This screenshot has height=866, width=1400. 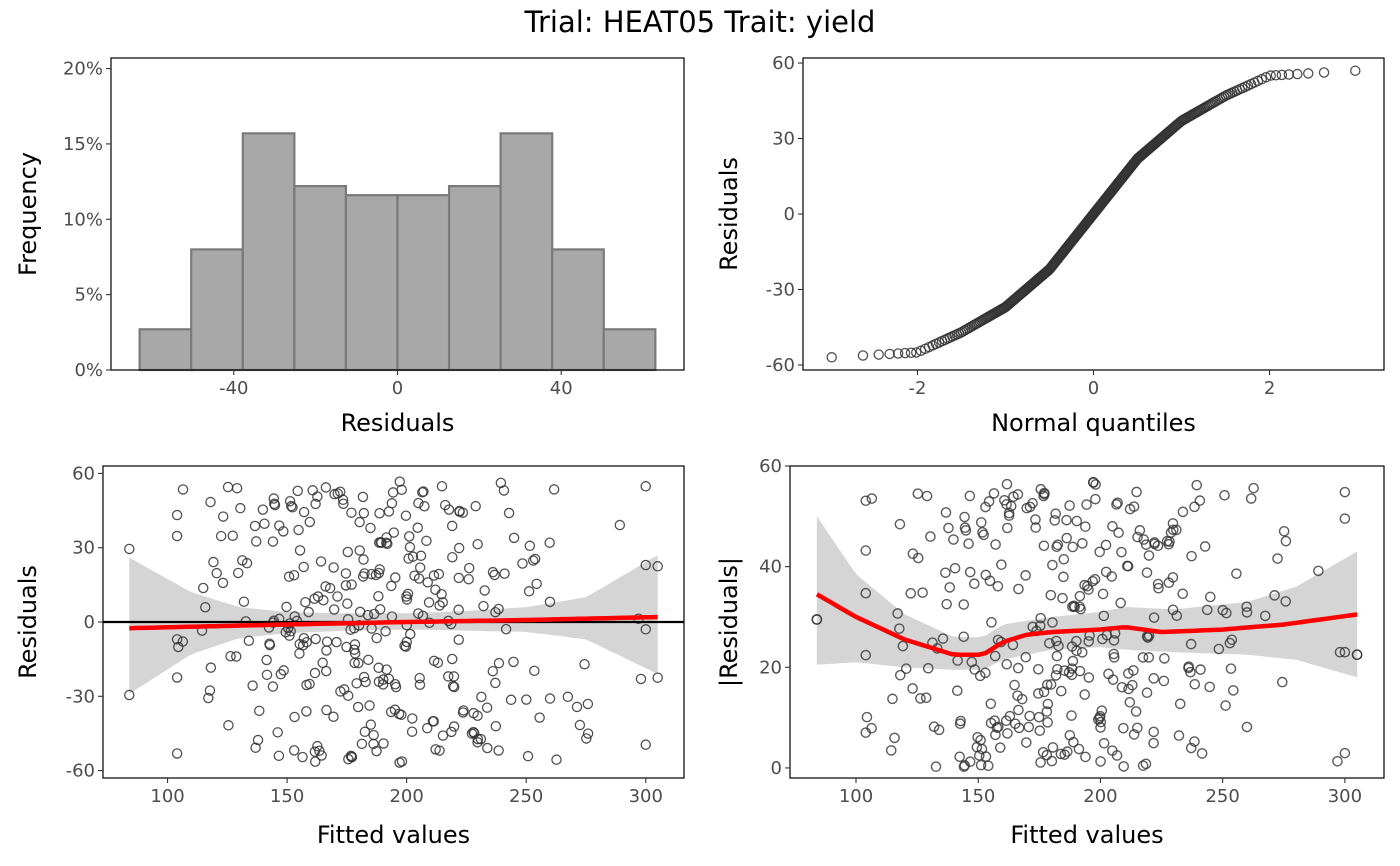 I want to click on x-tick-label: 150, so click(x=978, y=796).